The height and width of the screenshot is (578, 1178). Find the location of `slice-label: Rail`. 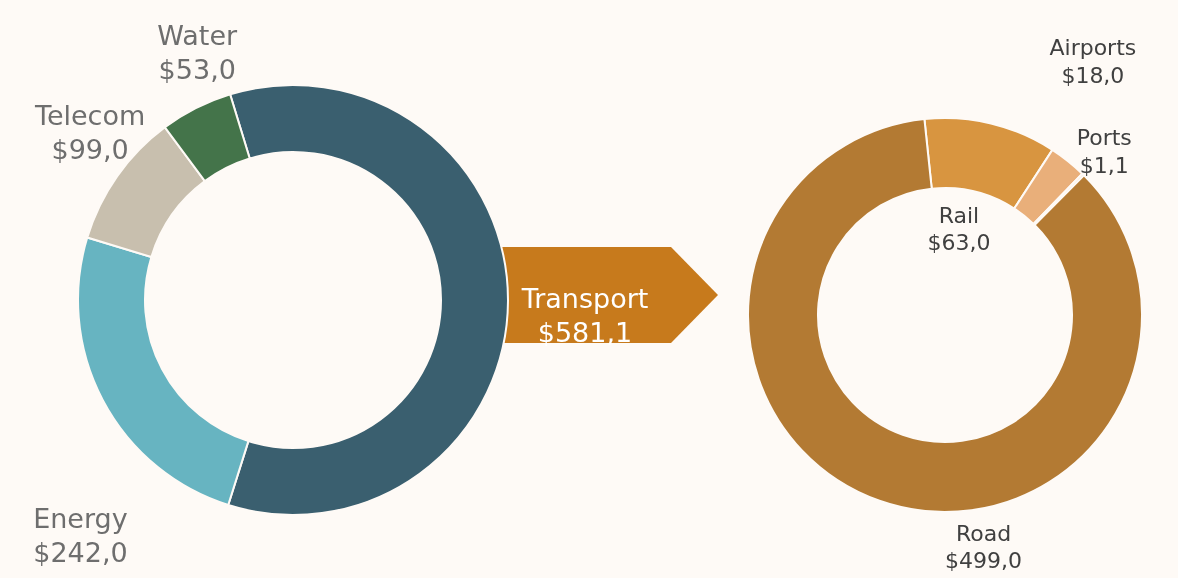

slice-label: Rail is located at coordinates (959, 215).